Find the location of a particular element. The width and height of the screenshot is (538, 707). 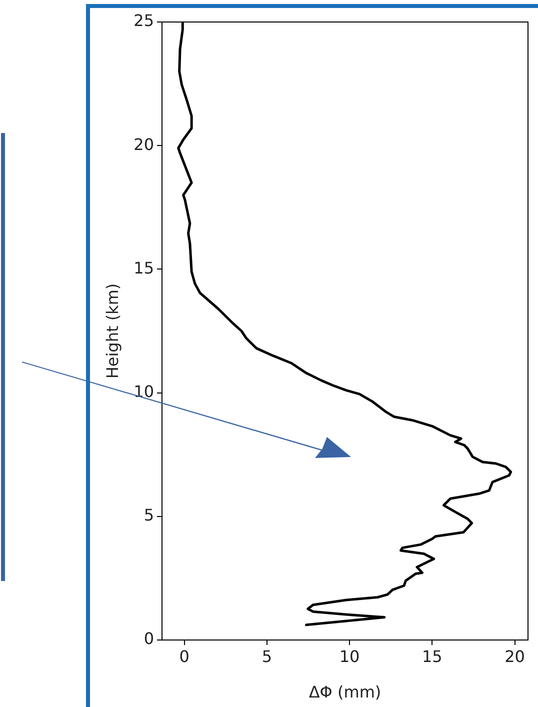

x-tick-label: 10 is located at coordinates (349, 656).